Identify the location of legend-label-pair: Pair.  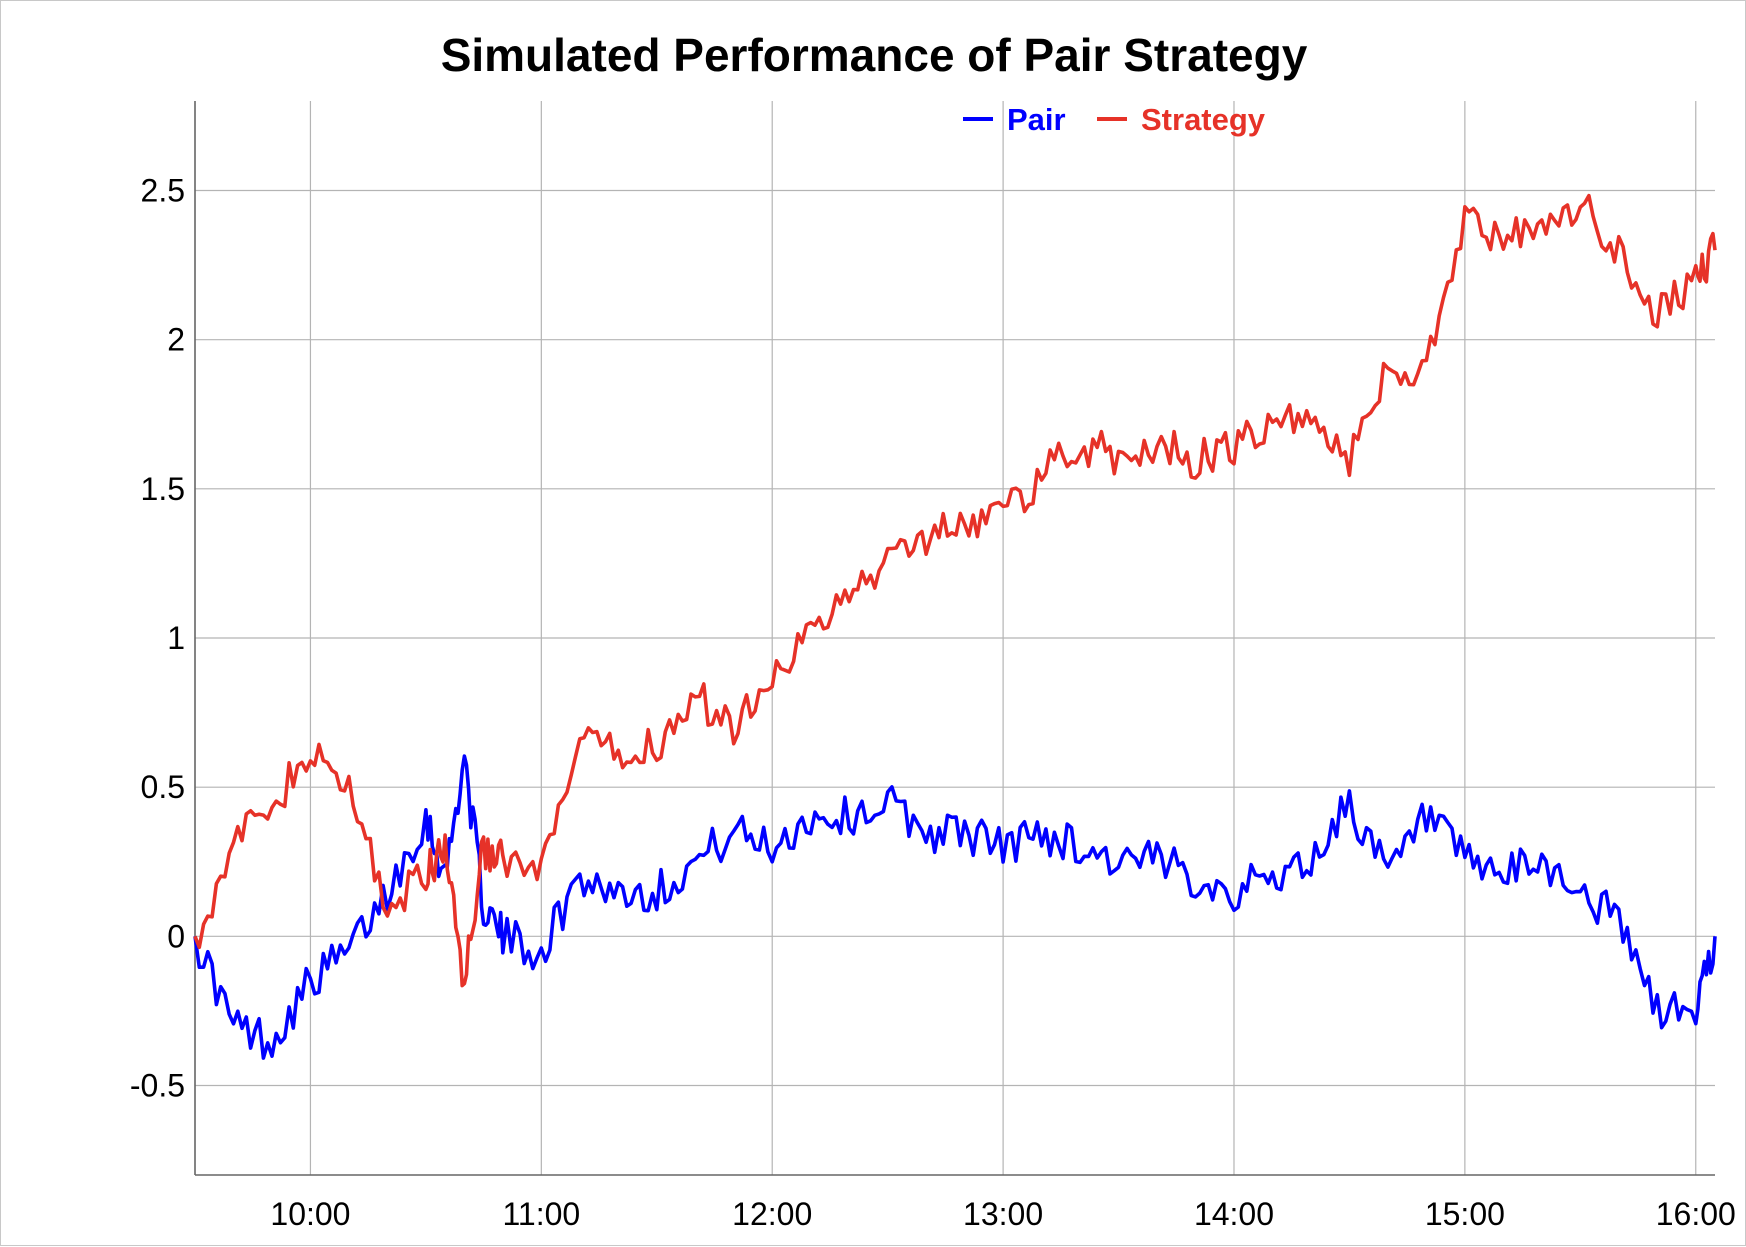
(1036, 119).